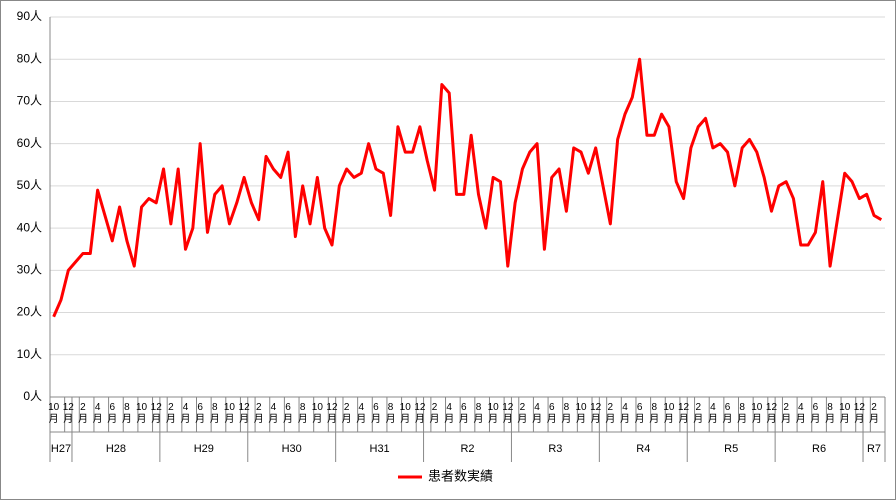 Image resolution: width=896 pixels, height=500 pixels. What do you see at coordinates (29, 227) in the screenshot?
I see `y-tick-label: 40人` at bounding box center [29, 227].